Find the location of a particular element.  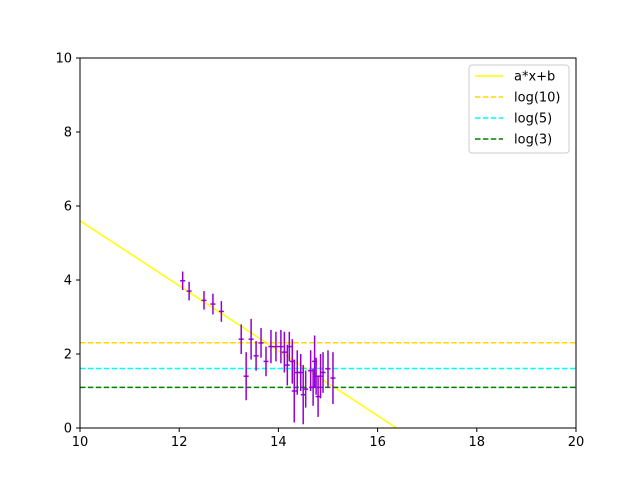

legend-entry: log(3) is located at coordinates (513, 140).